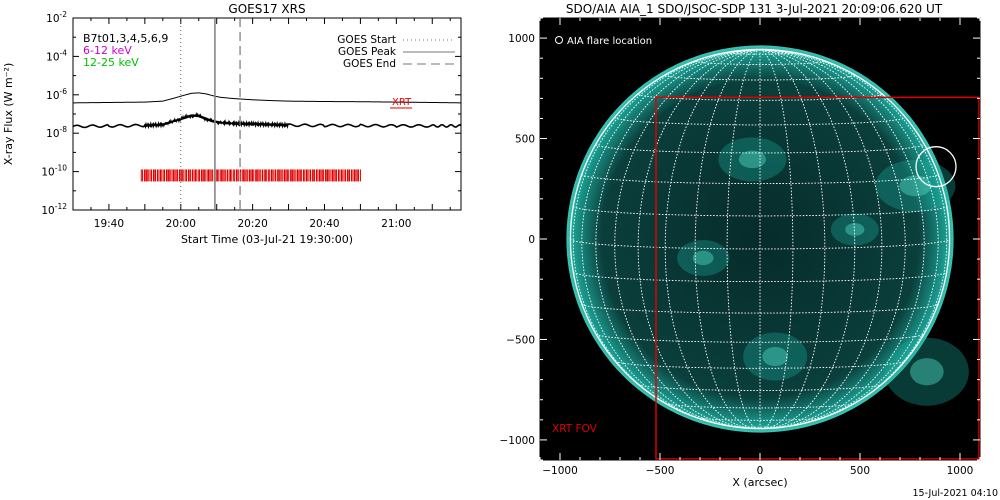 This screenshot has width=1000, height=500. Describe the element at coordinates (56, 132) in the screenshot. I see `y-tick-label: 10⁻⁸` at that location.